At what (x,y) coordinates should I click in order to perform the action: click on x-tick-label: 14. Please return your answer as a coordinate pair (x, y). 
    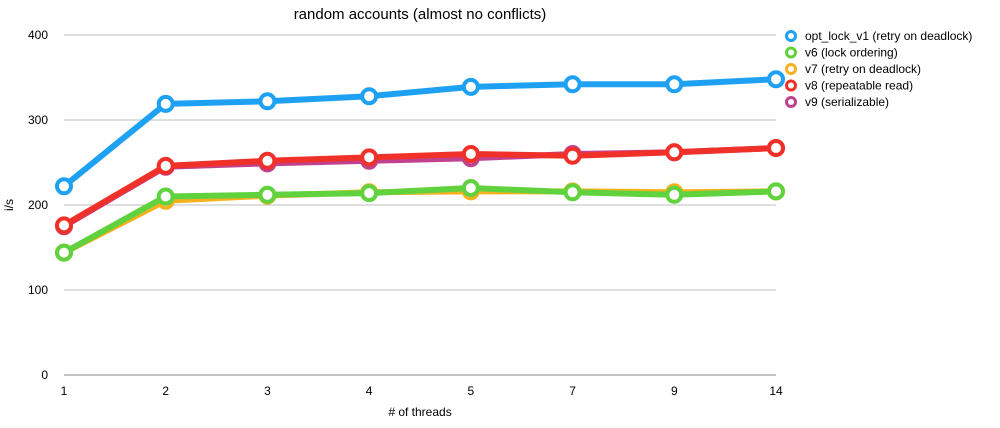
    Looking at the image, I should click on (776, 391).